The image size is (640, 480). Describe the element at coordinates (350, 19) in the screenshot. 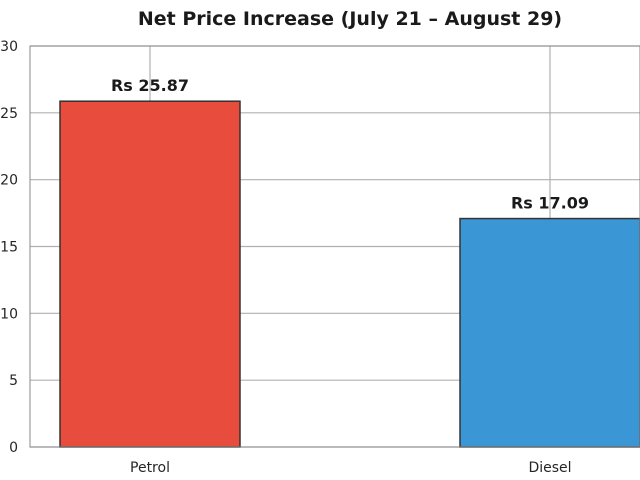

I see `chart-title: Net Price Increase (July 21 – August 29)` at that location.